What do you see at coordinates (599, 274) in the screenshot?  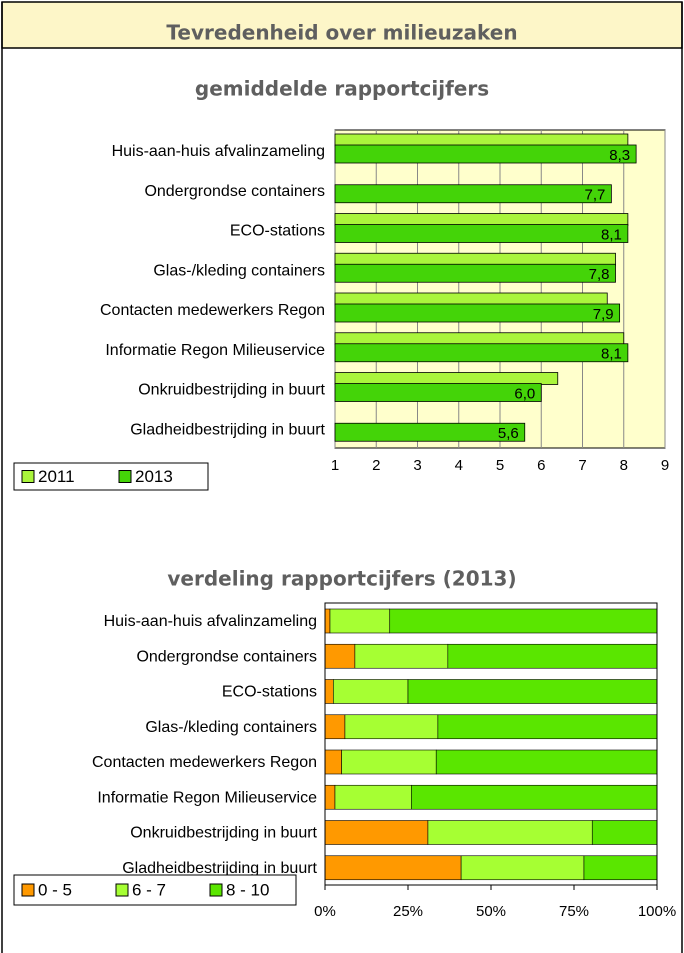 I see `value-label: 7,8` at bounding box center [599, 274].